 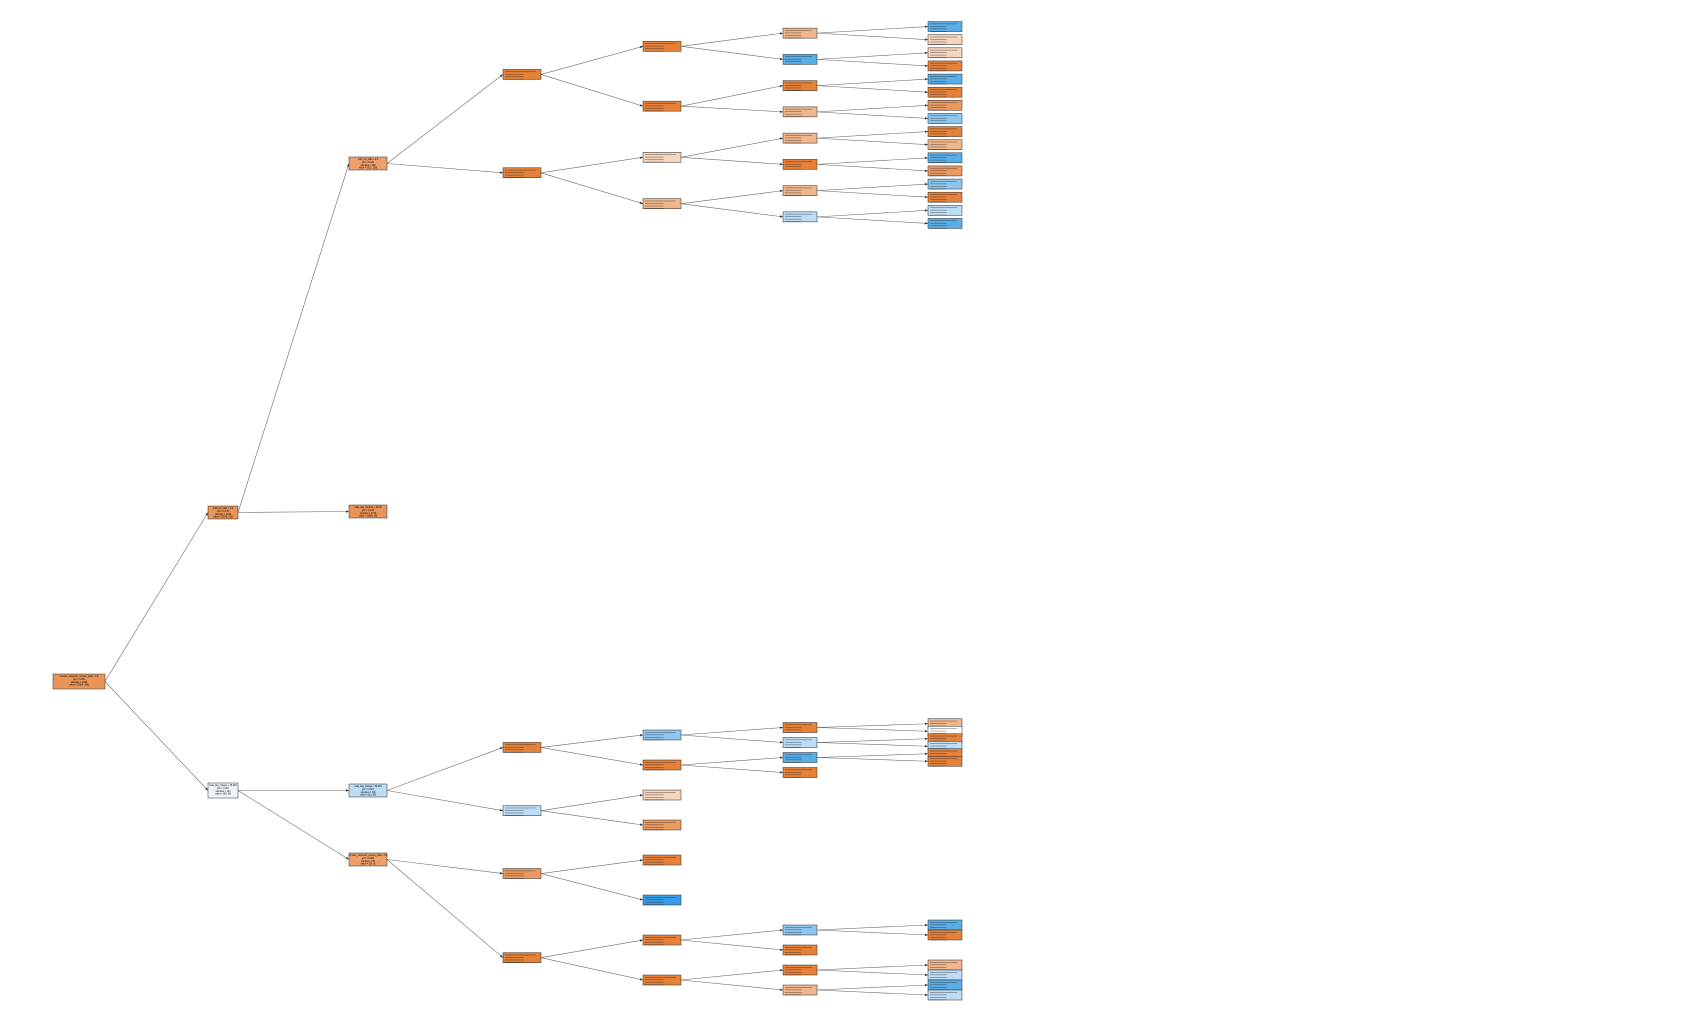 I want to click on tree-node-l2b-label-line: gini = 0.176, so click(x=368, y=511).